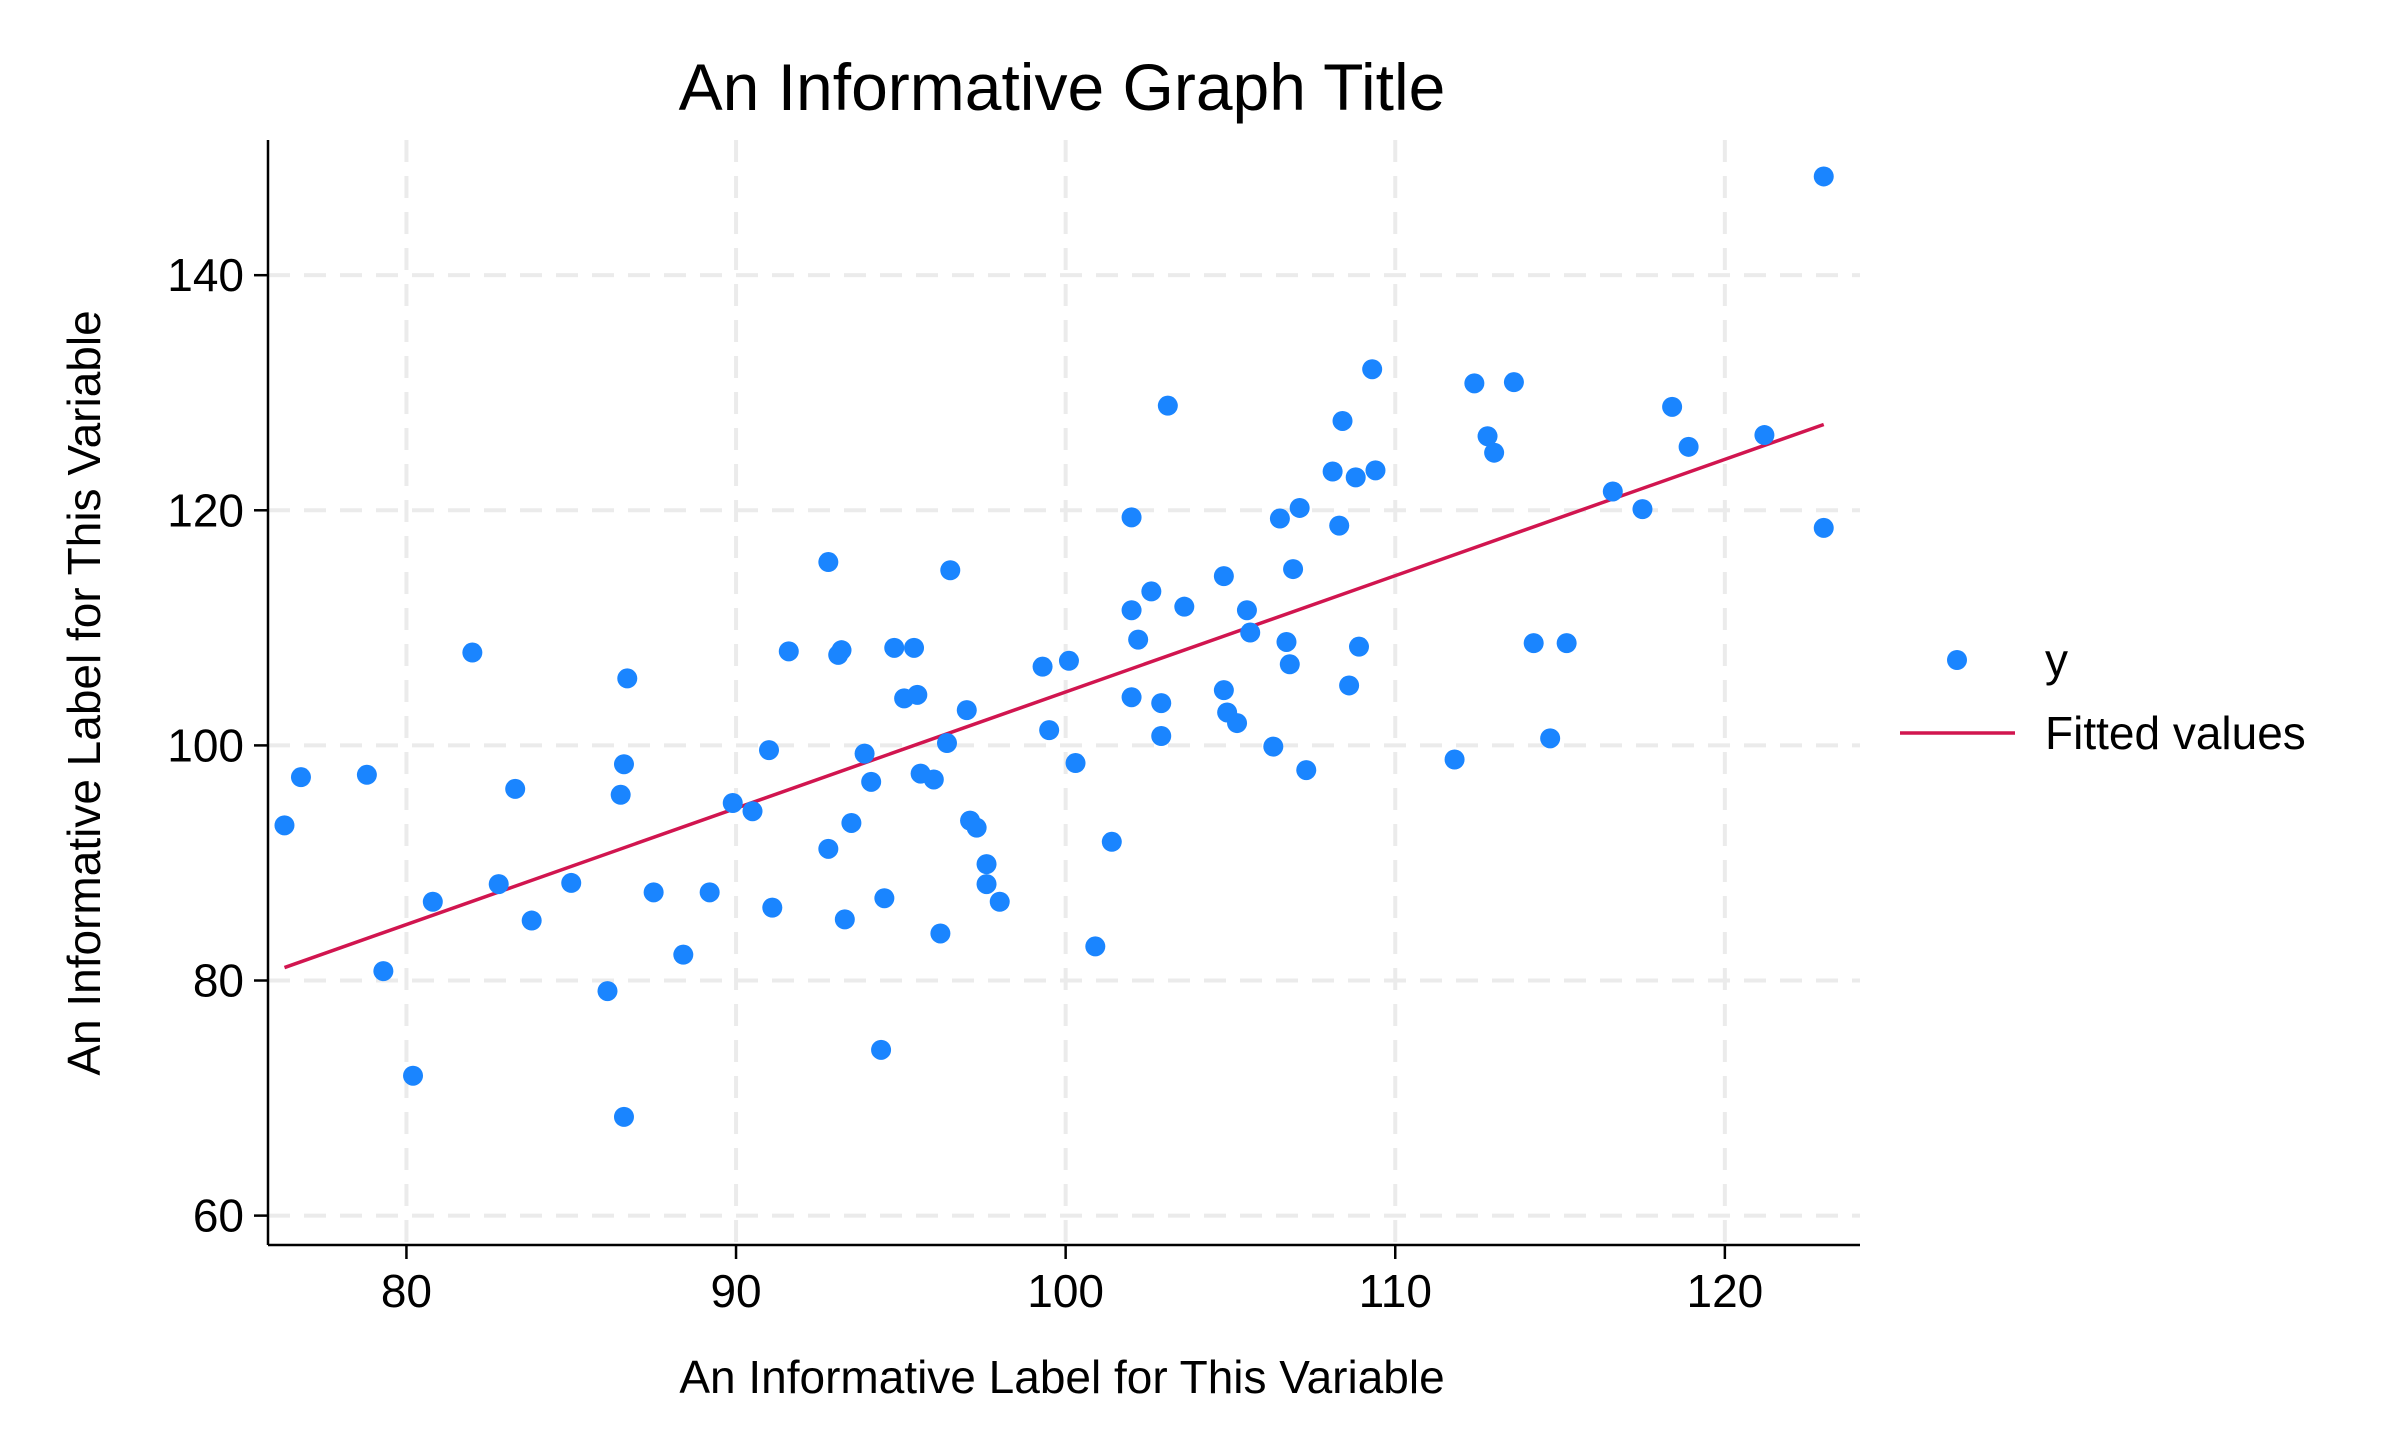 Image resolution: width=2404 pixels, height=1447 pixels. I want to click on y-tick-label: 100, so click(205, 745).